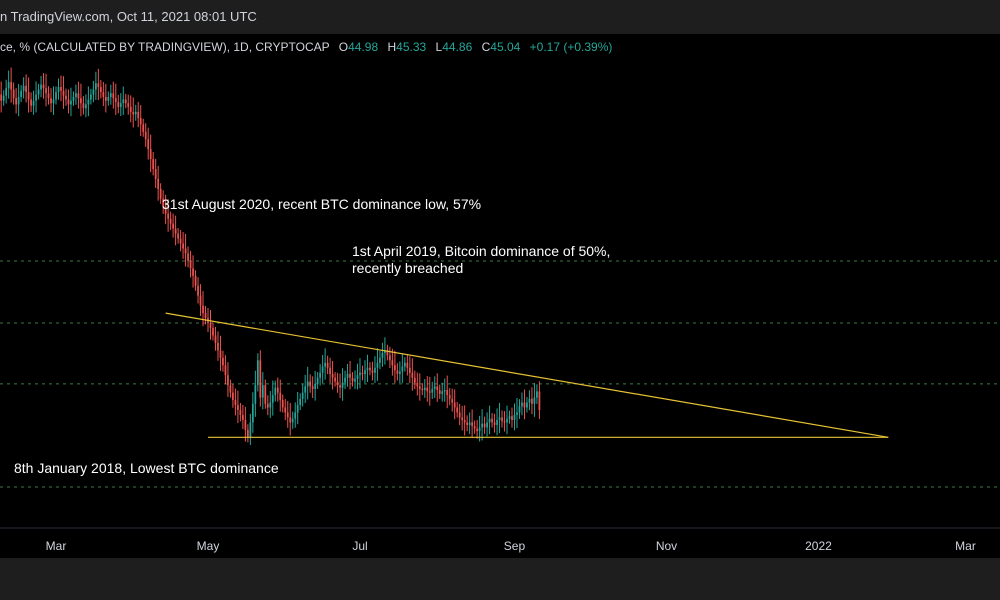 This screenshot has width=1000, height=600. Describe the element at coordinates (818, 546) in the screenshot. I see `x-tick-label: 2022` at that location.